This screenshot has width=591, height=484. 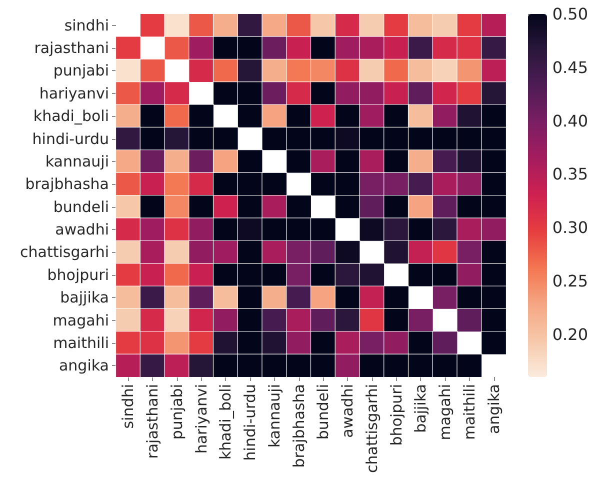 What do you see at coordinates (493, 409) in the screenshot?
I see `x-tick-label: angika` at bounding box center [493, 409].